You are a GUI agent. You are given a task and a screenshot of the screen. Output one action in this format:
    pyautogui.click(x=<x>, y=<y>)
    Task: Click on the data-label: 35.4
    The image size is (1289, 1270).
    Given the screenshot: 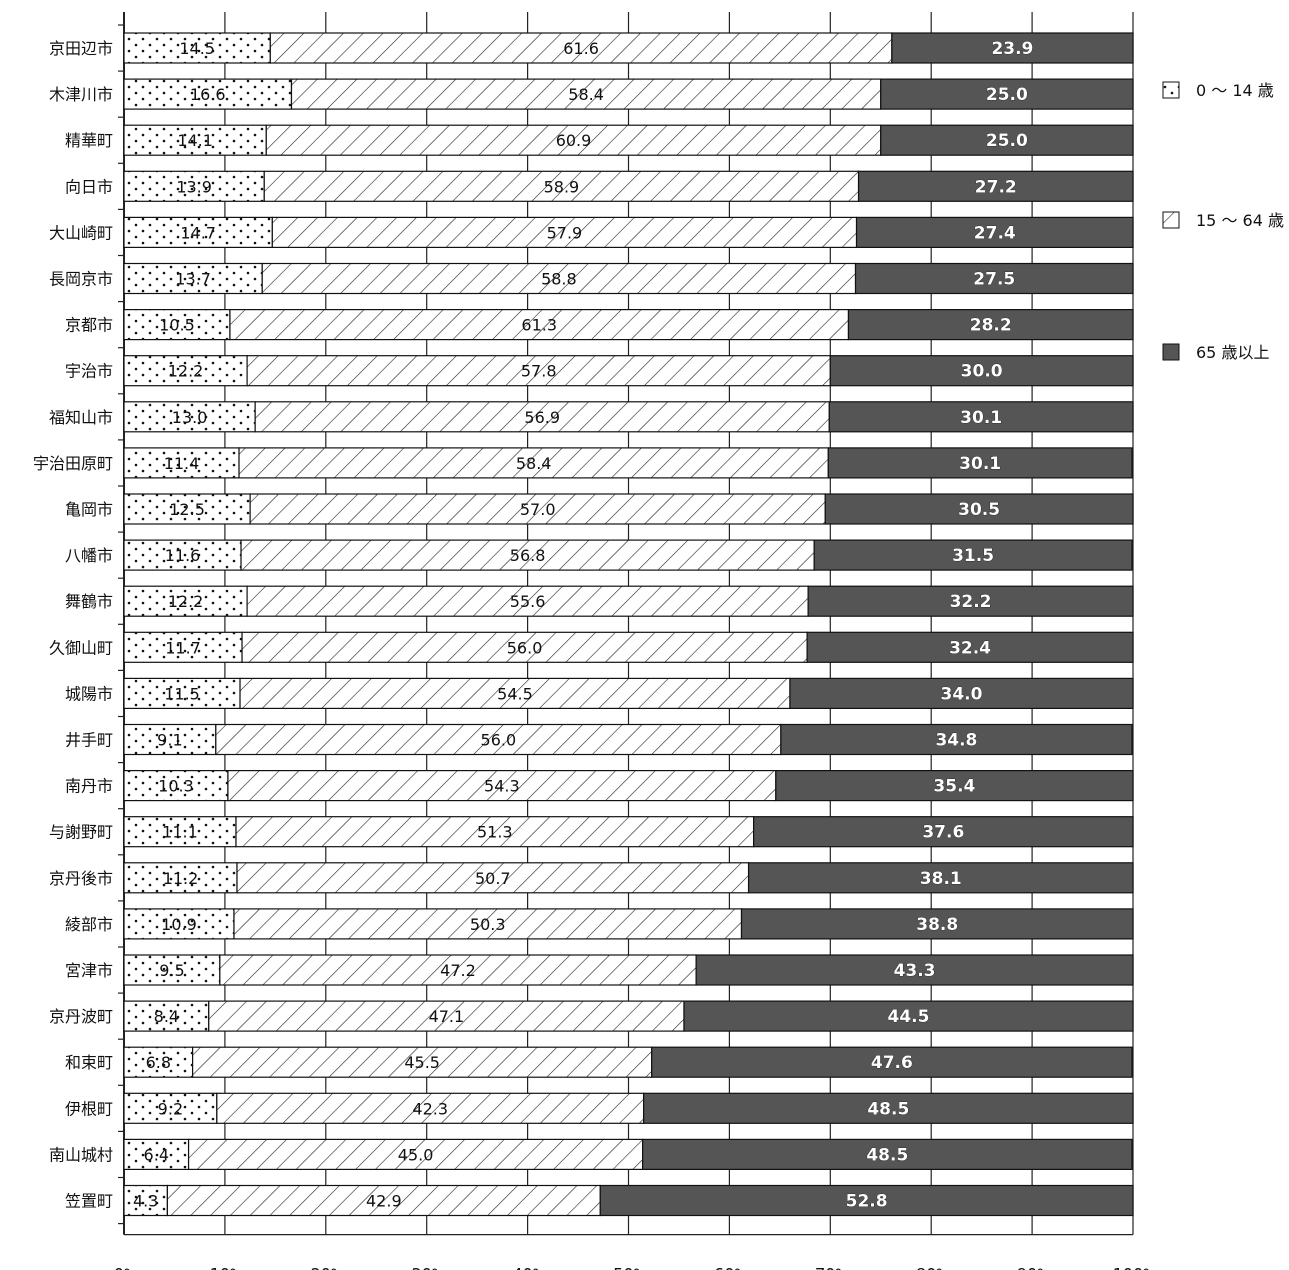 What is the action you would take?
    pyautogui.click(x=954, y=787)
    